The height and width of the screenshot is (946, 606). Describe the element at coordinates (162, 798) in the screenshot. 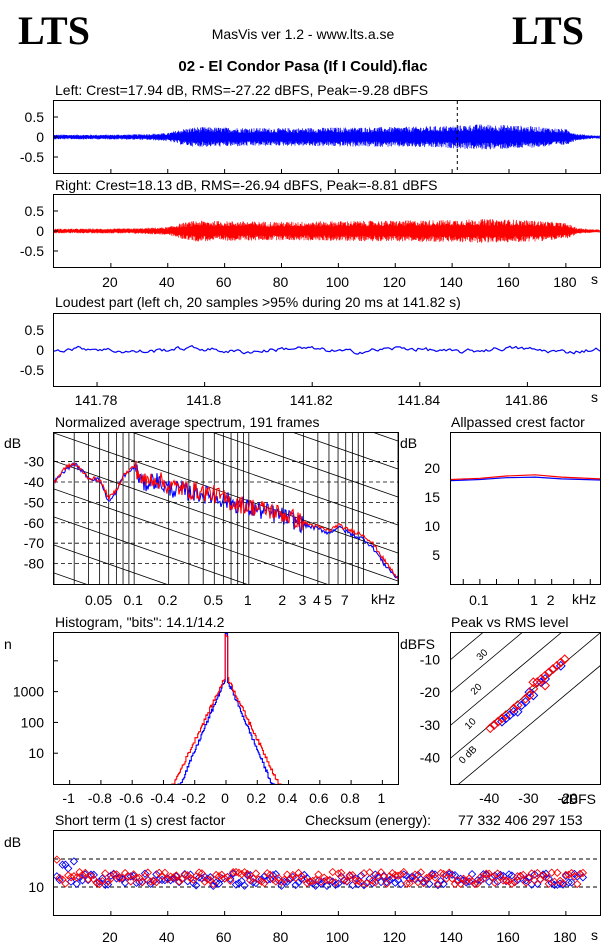

I see `xtick-label: -0.4` at that location.